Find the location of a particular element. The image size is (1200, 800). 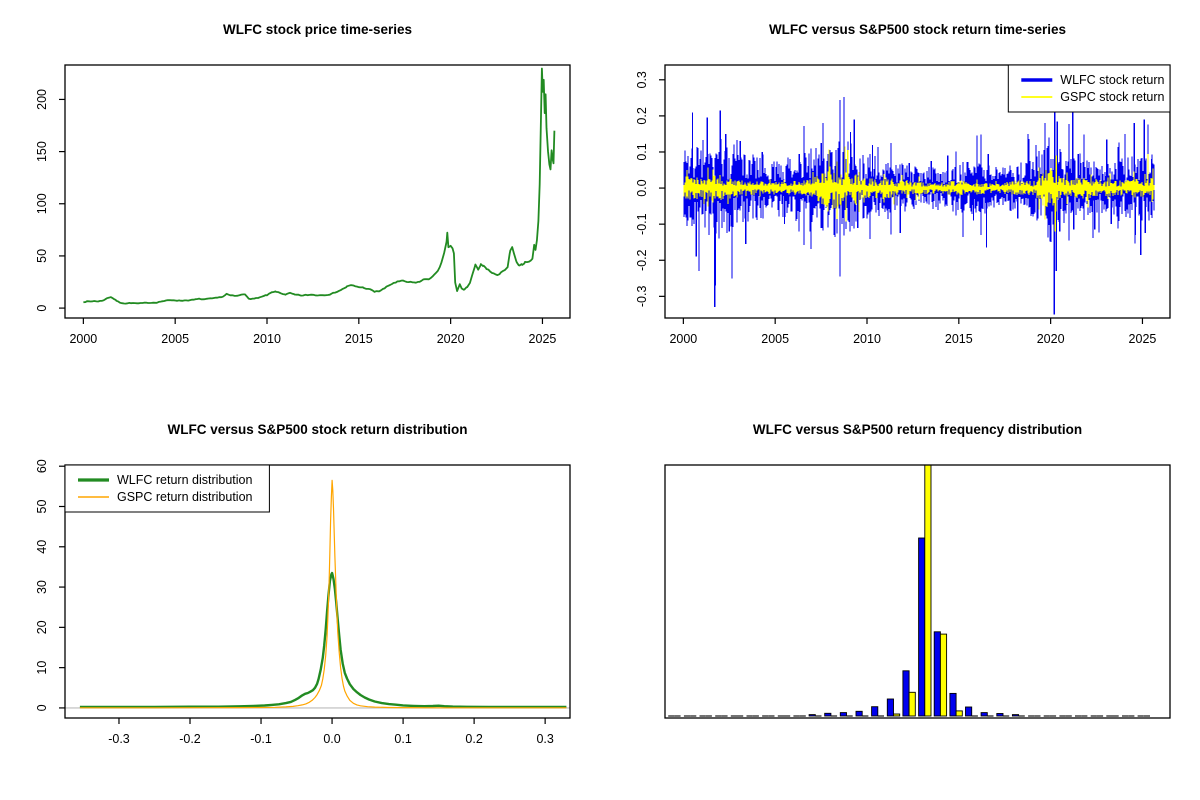

y-tick-label: 0.1 is located at coordinates (642, 151).